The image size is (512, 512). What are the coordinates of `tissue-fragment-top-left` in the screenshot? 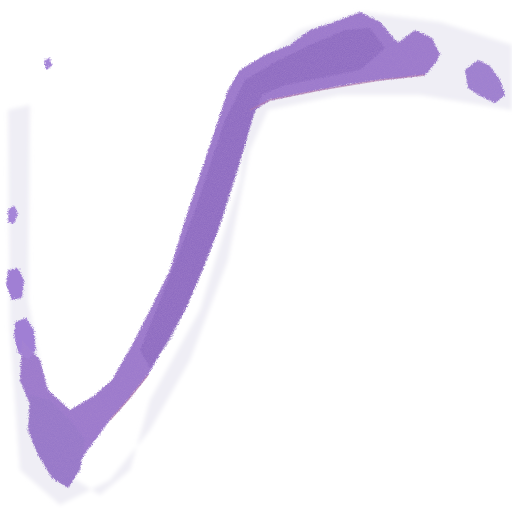 It's located at (48, 64).